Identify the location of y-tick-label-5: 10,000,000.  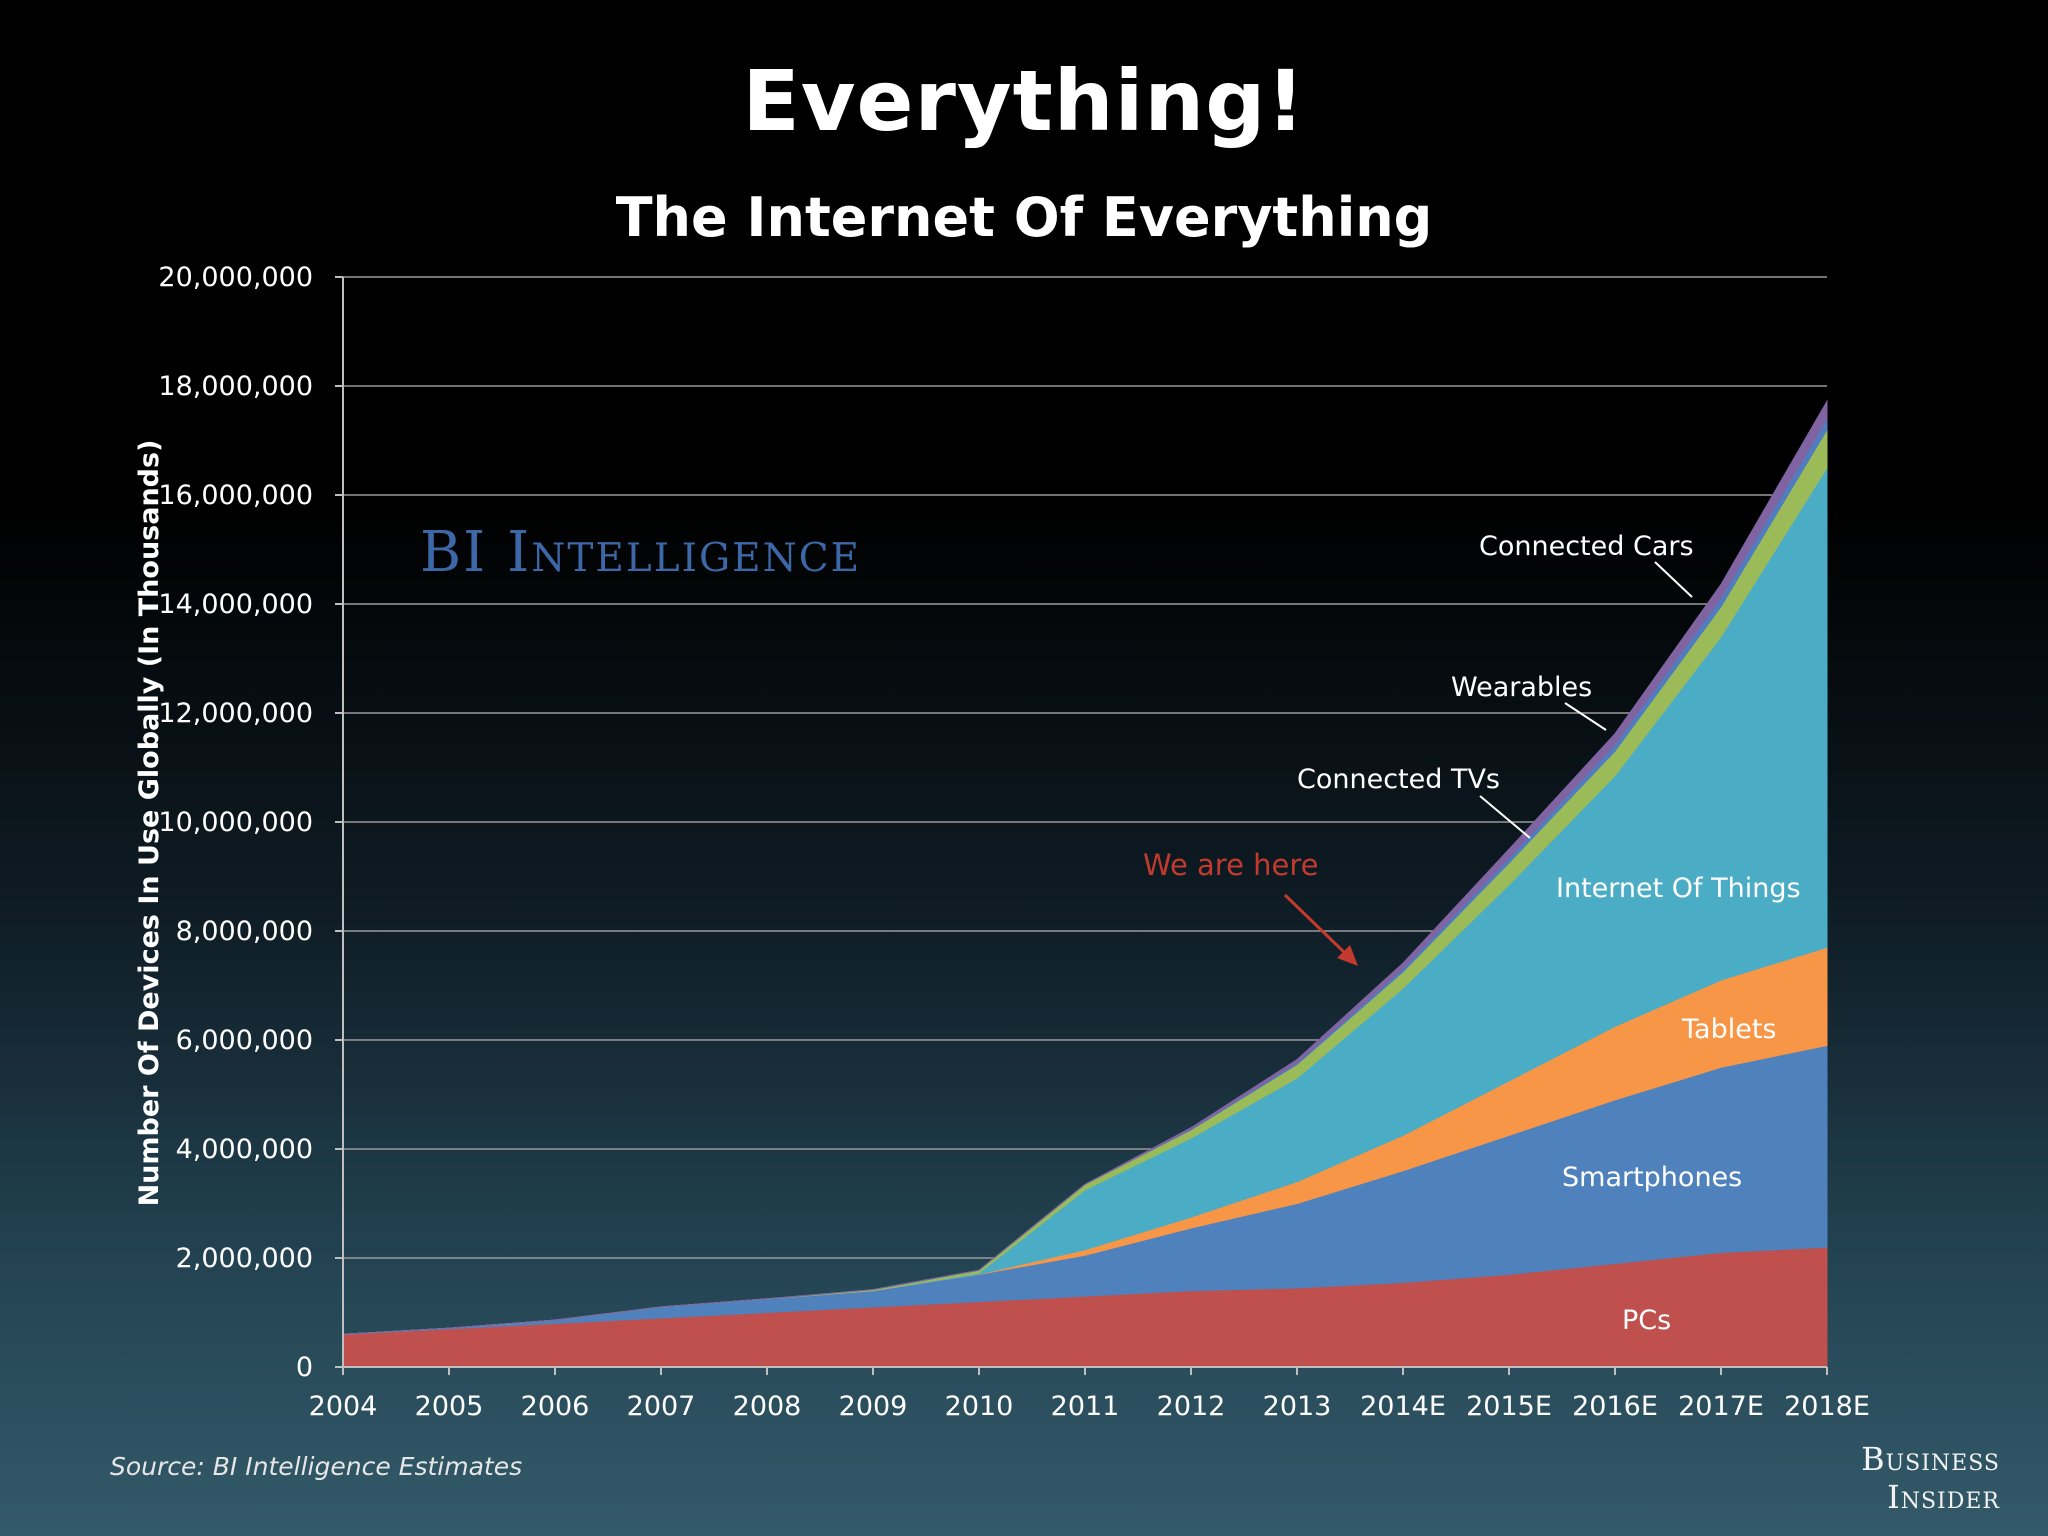
(235, 822).